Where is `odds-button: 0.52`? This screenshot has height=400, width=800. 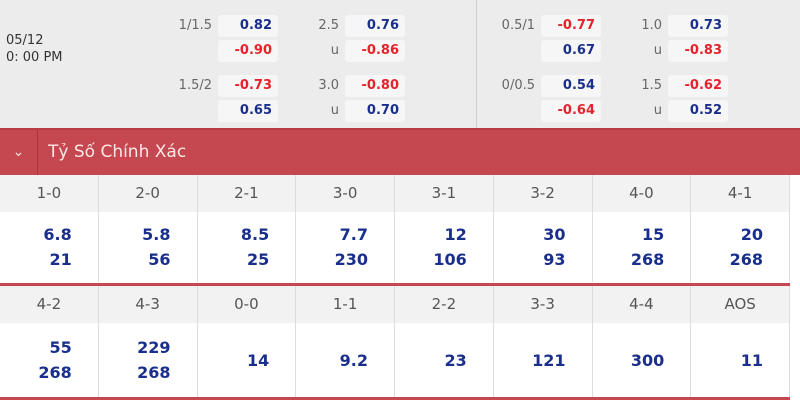 odds-button: 0.52 is located at coordinates (698, 111).